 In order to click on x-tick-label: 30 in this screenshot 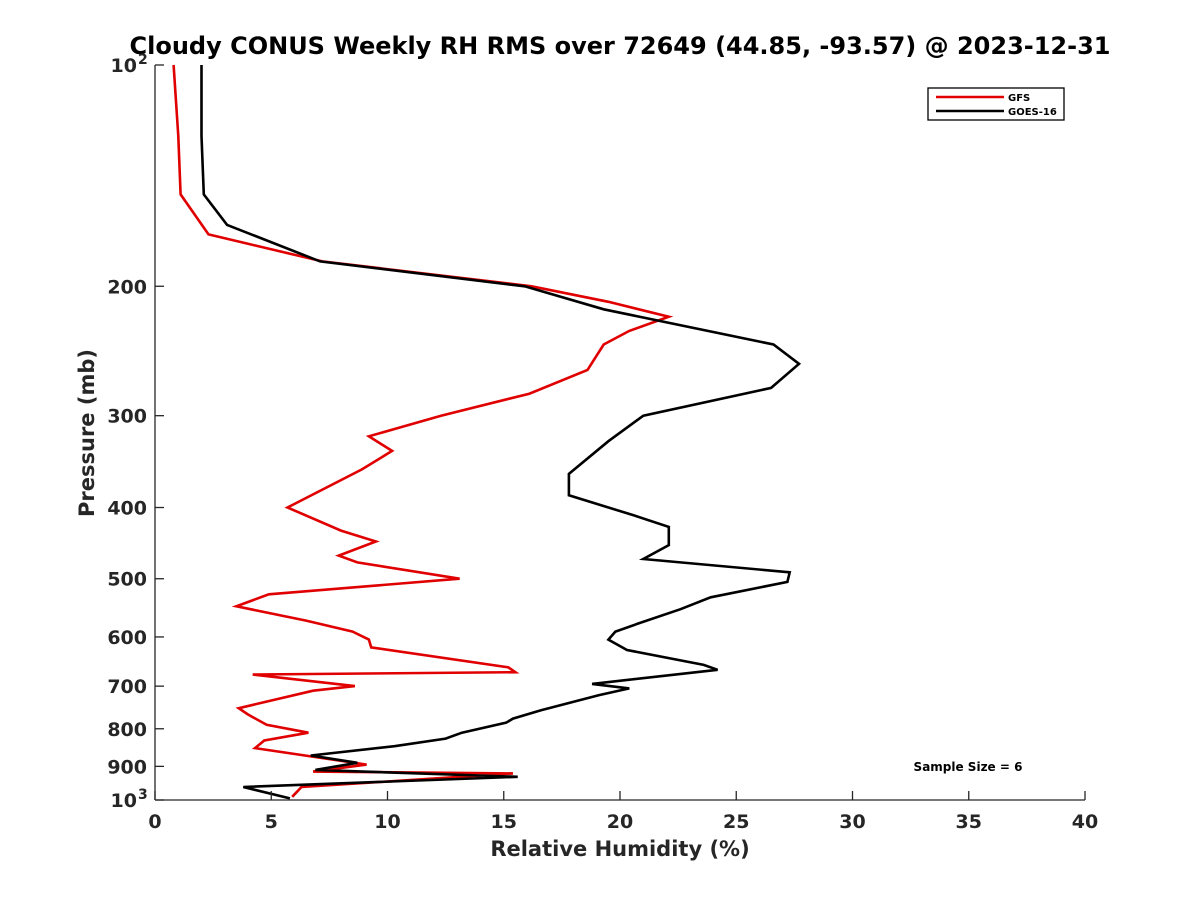, I will do `click(852, 822)`.